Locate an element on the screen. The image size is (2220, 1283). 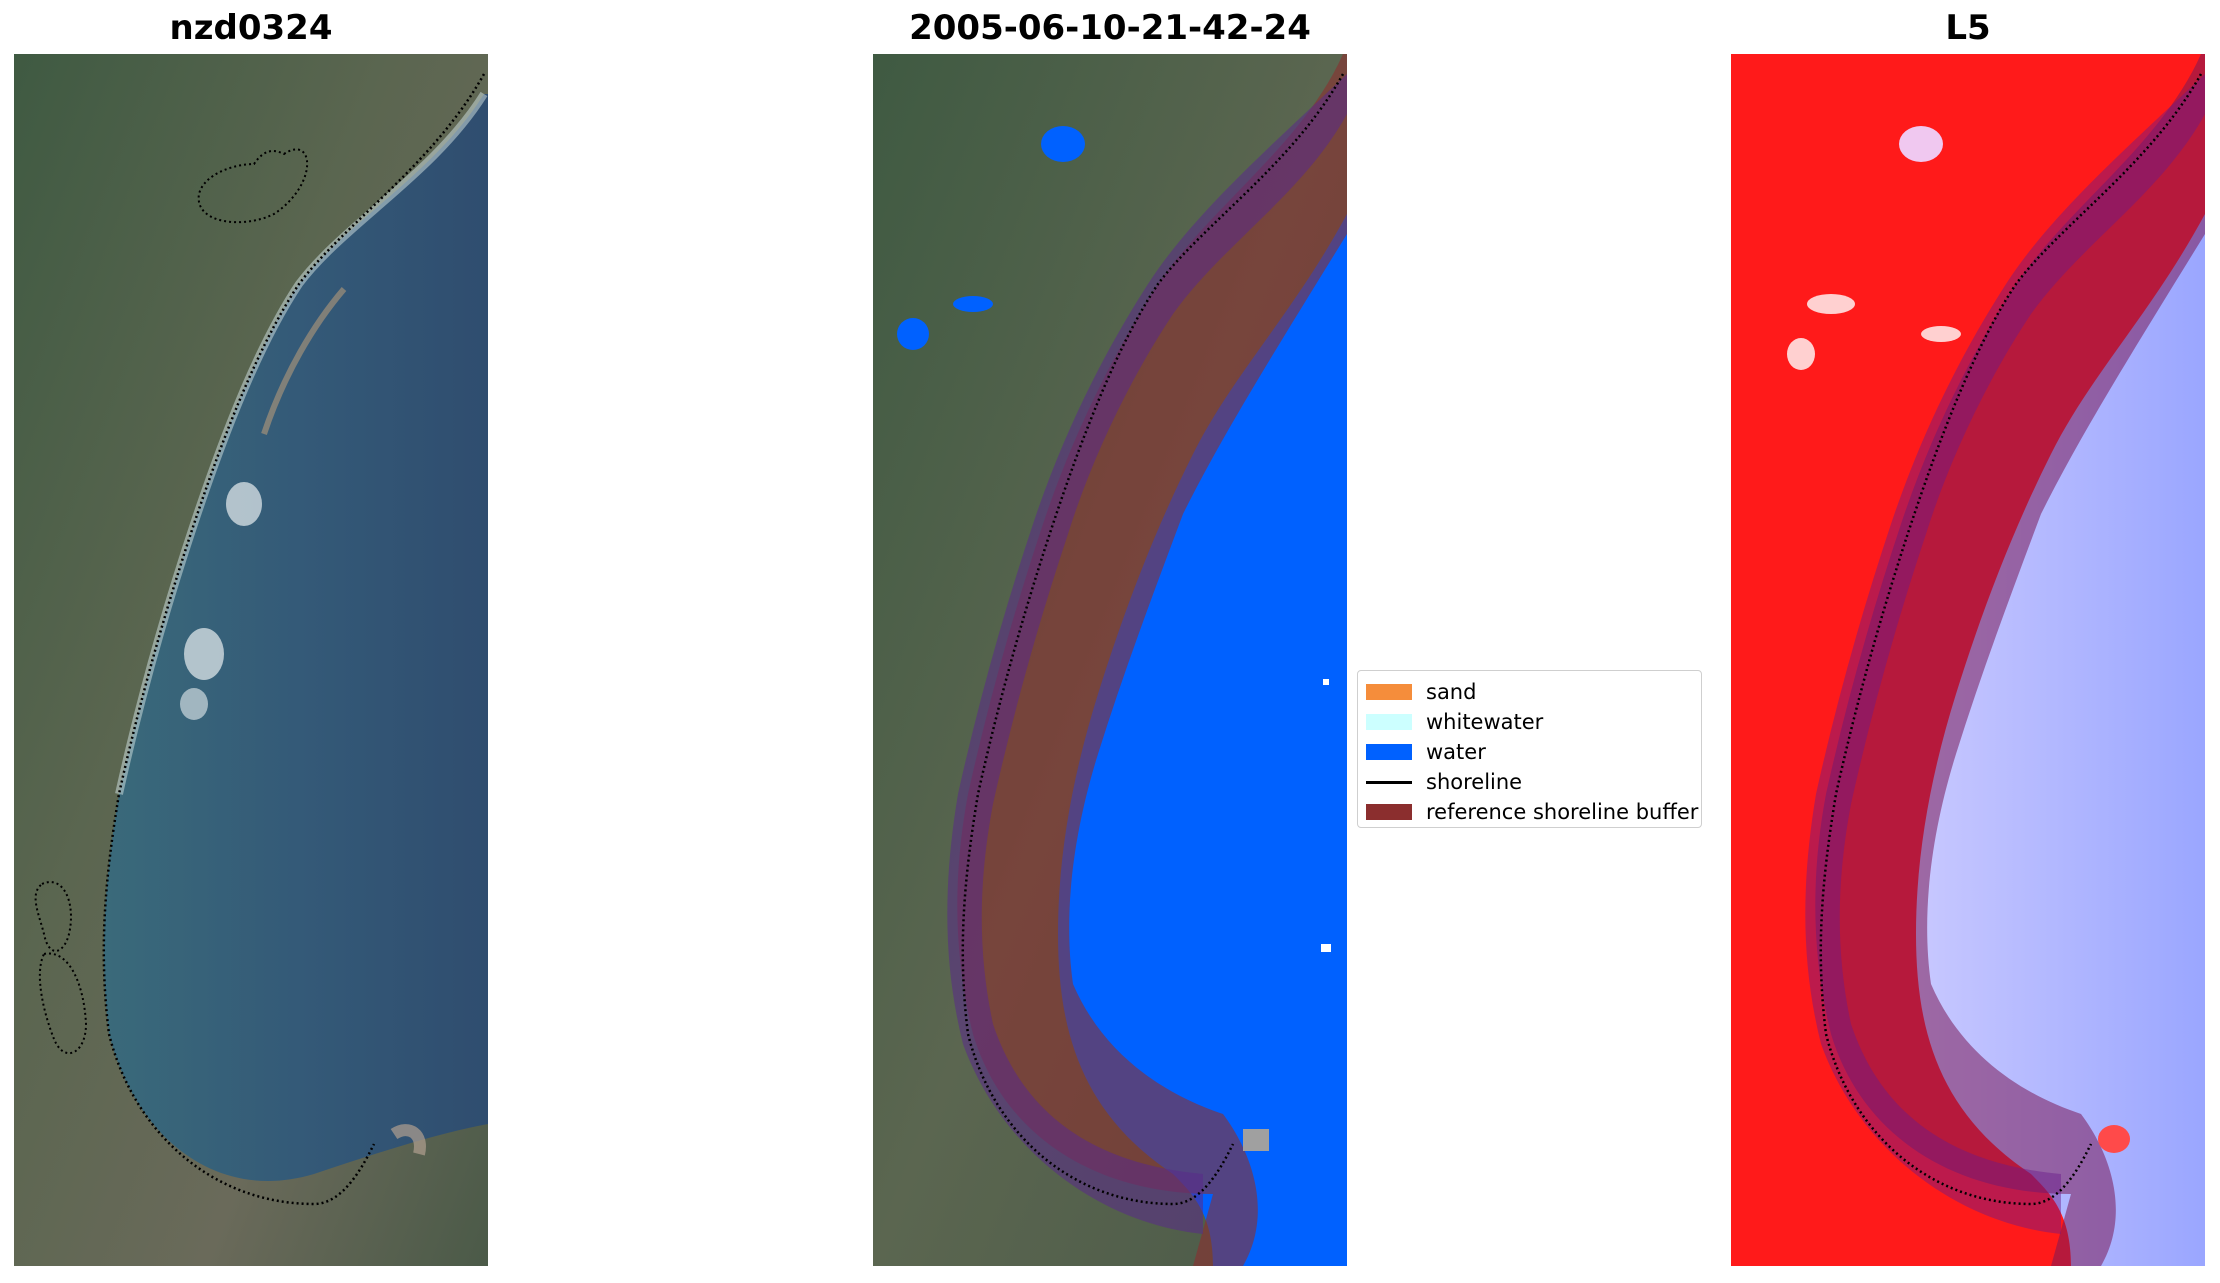
legend-item-whitewater: whitewater is located at coordinates (1529, 722).